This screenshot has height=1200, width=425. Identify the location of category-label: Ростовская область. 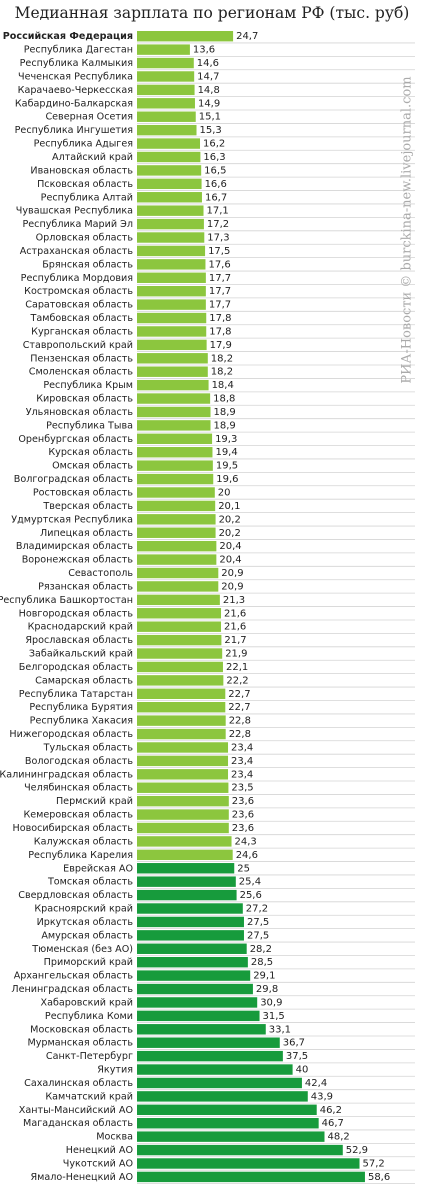
(83, 492).